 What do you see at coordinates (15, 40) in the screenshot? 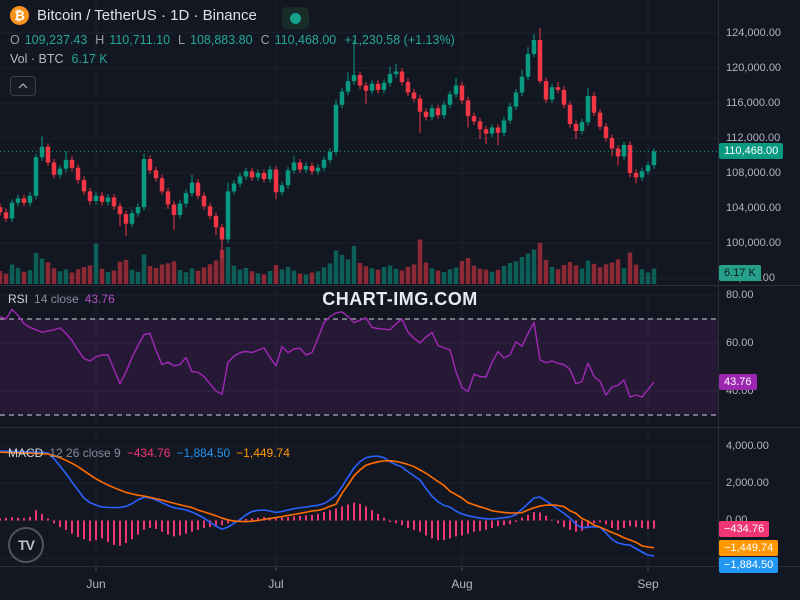
I see `open-label: O` at bounding box center [15, 40].